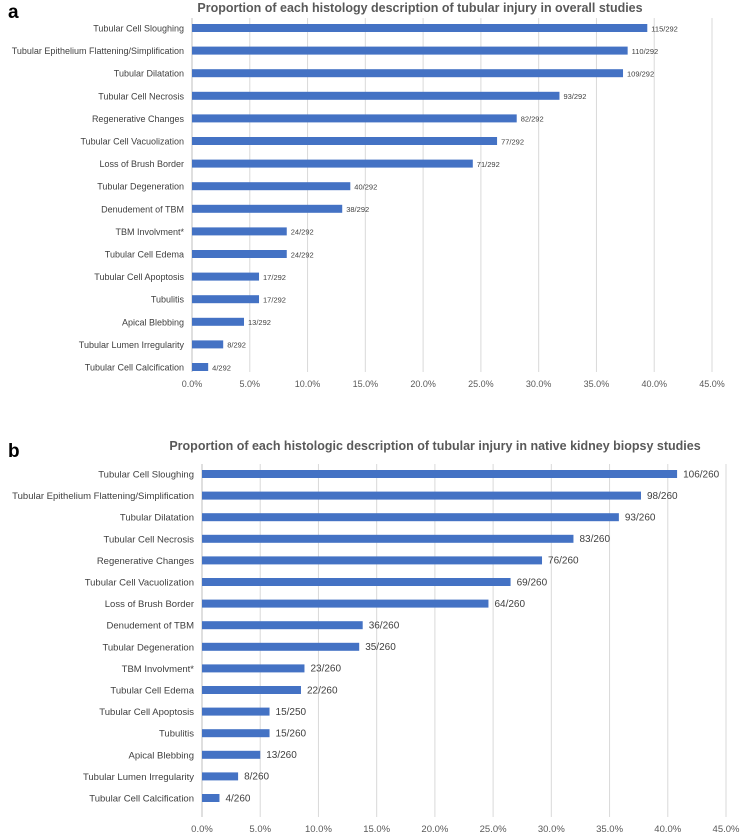 The height and width of the screenshot is (840, 741). I want to click on x-tick-label: 40.0%, so click(667, 829).